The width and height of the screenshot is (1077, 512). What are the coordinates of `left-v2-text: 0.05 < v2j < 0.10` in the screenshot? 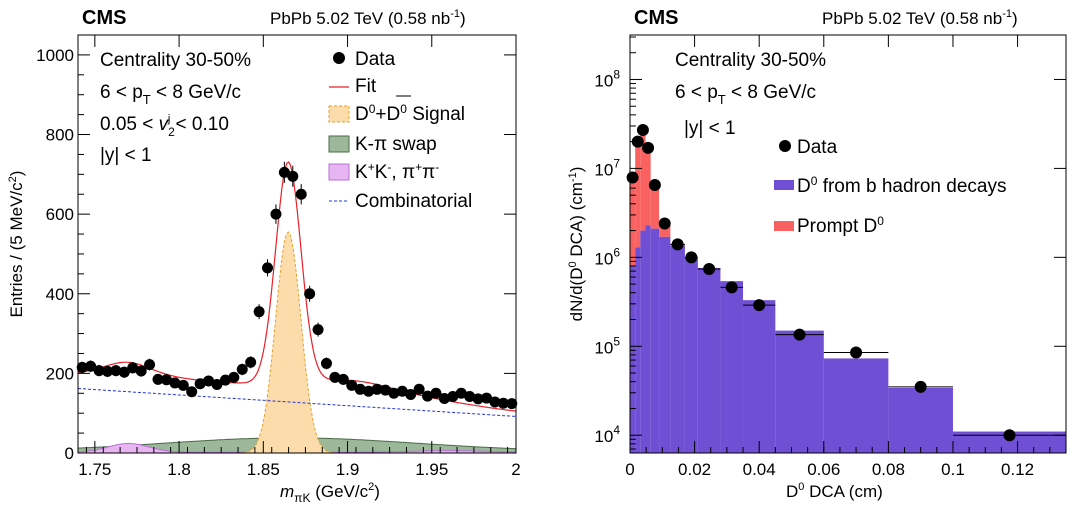 It's located at (164, 126).